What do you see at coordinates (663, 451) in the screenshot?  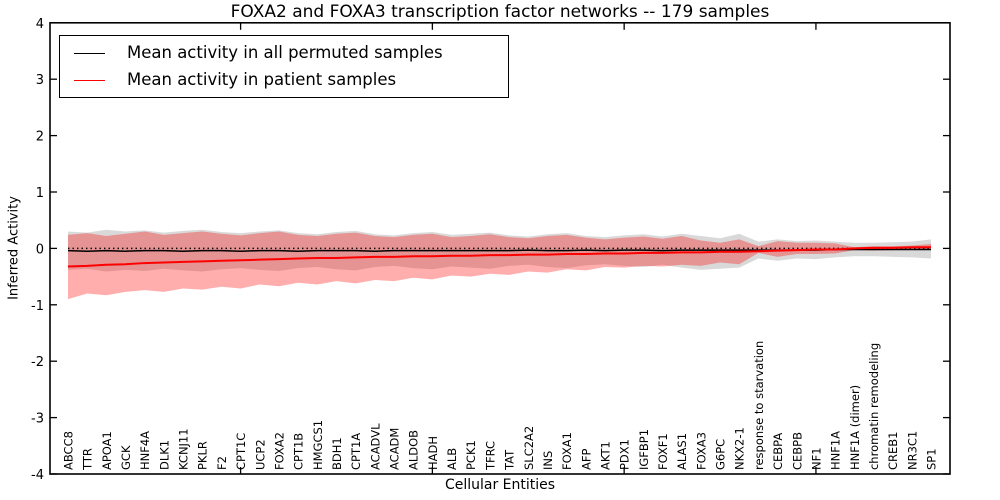 I see `x-tick-label: FOXF1` at bounding box center [663, 451].